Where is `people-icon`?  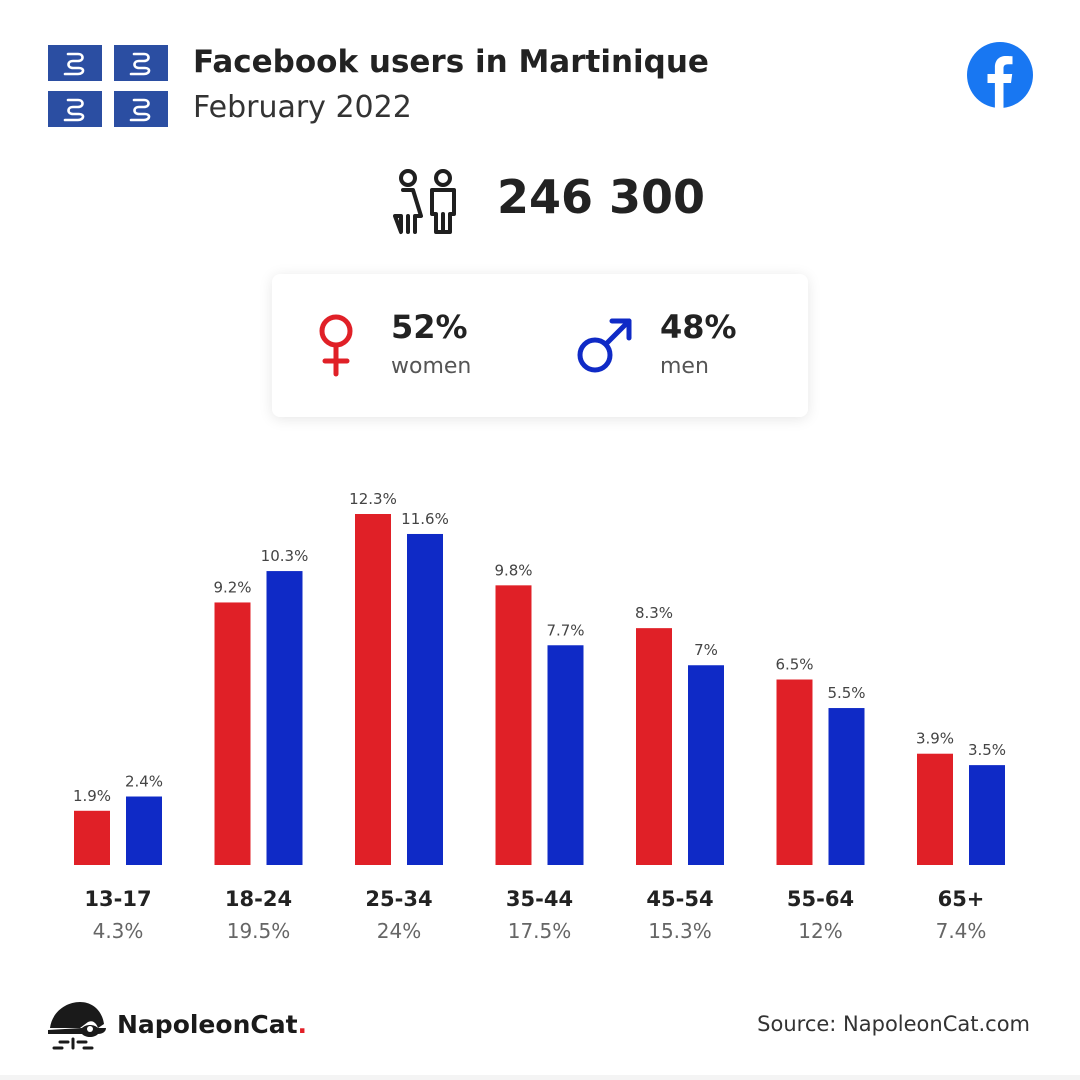
people-icon is located at coordinates (424, 201).